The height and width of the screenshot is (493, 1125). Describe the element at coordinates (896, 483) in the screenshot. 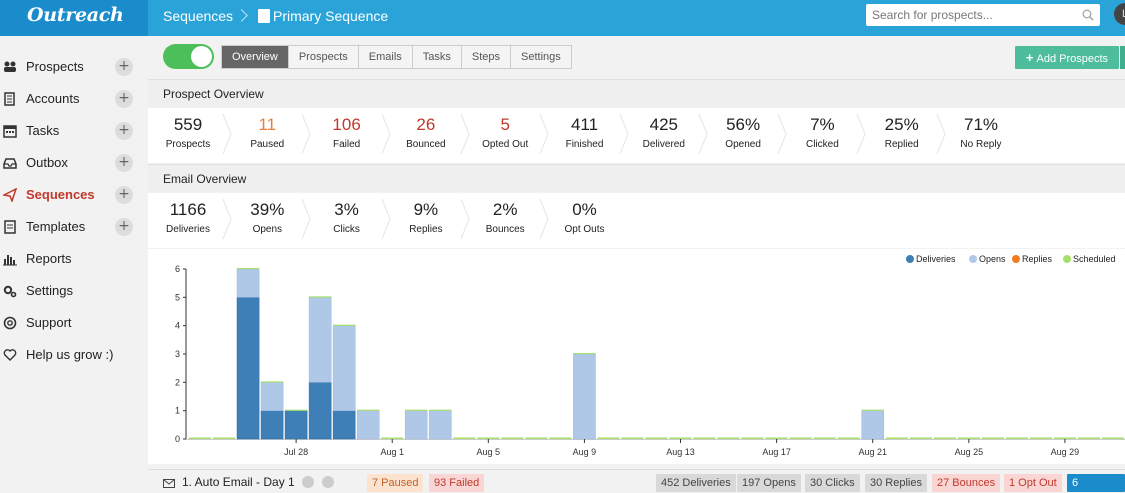

I see `metric-replies: 30 Replies` at that location.